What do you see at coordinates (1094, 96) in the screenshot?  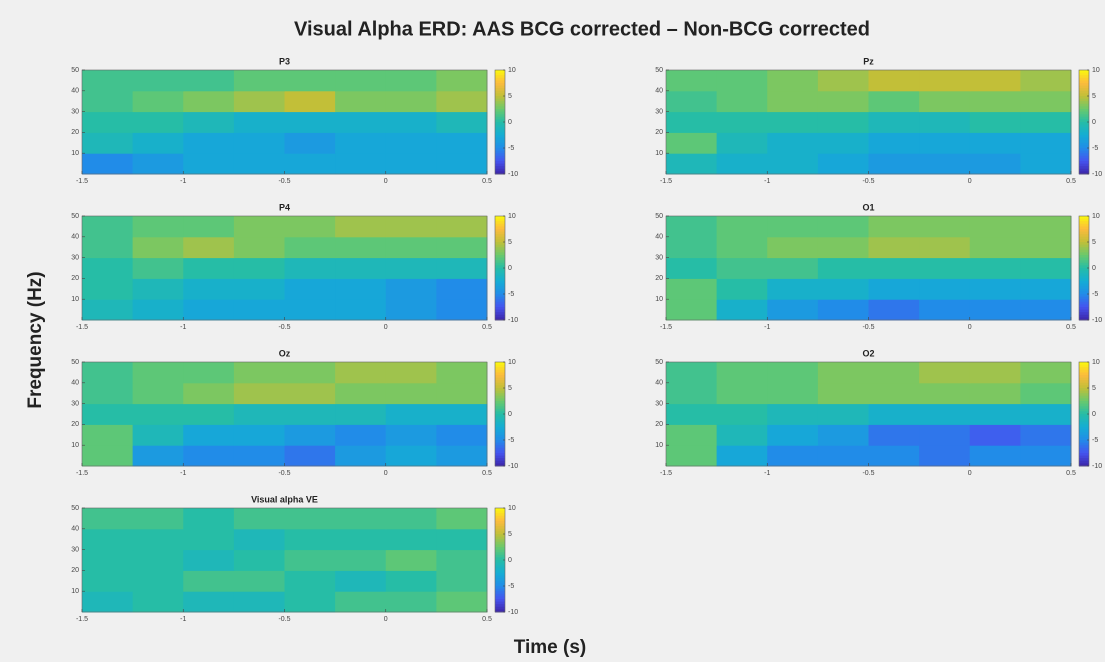 I see `colorbar-tick-label: 5` at bounding box center [1094, 96].